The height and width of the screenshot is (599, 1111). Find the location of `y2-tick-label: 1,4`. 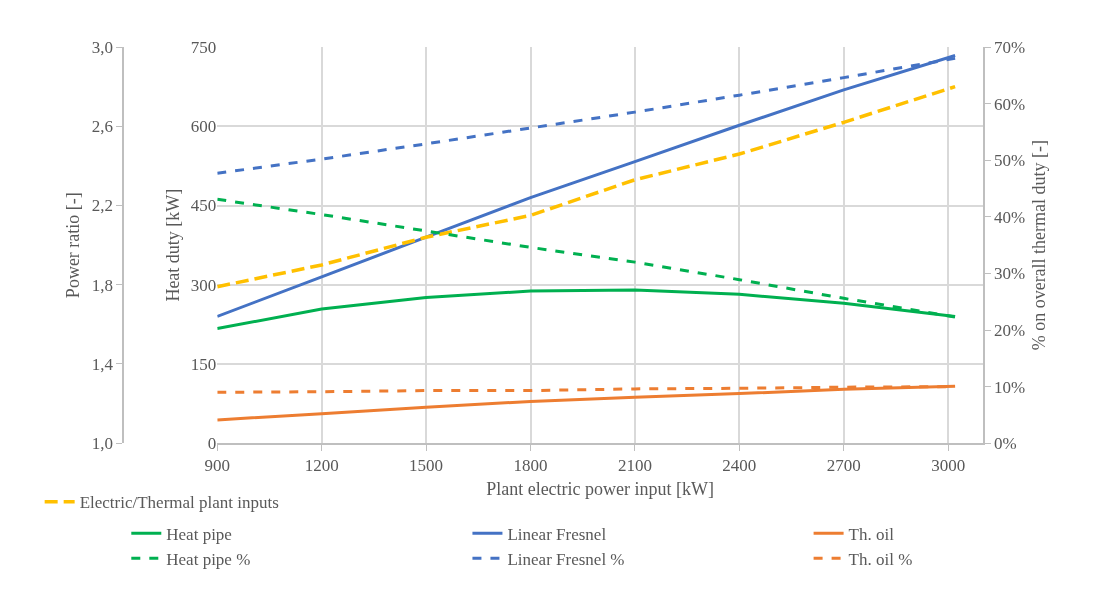

y2-tick-label: 1,4 is located at coordinates (102, 364).